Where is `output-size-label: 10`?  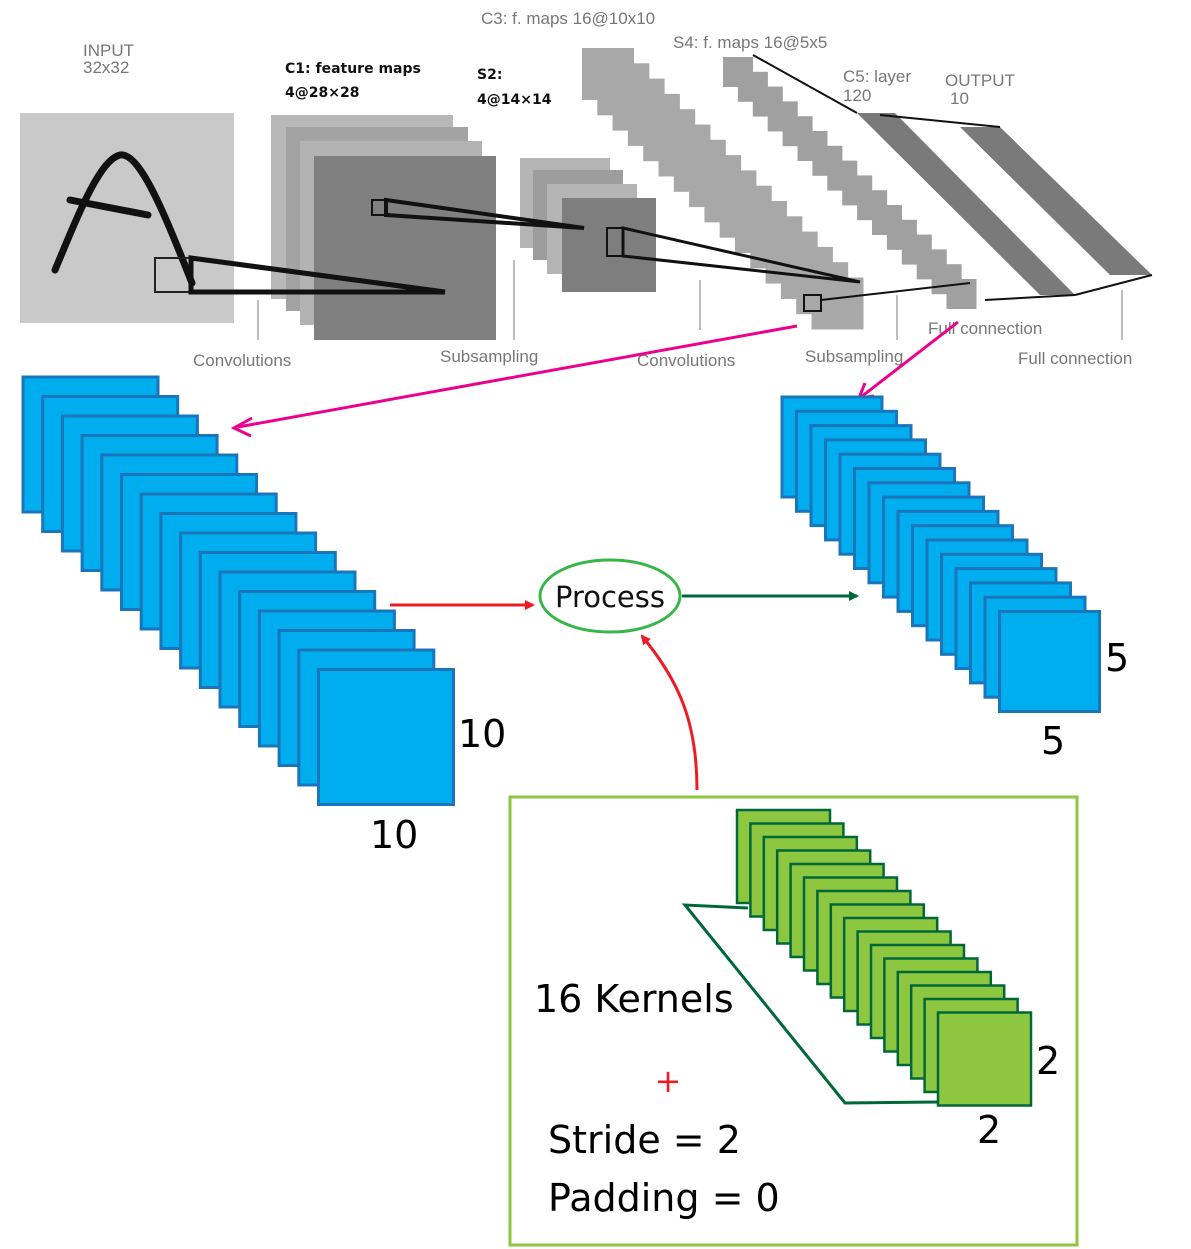 output-size-label: 10 is located at coordinates (959, 98).